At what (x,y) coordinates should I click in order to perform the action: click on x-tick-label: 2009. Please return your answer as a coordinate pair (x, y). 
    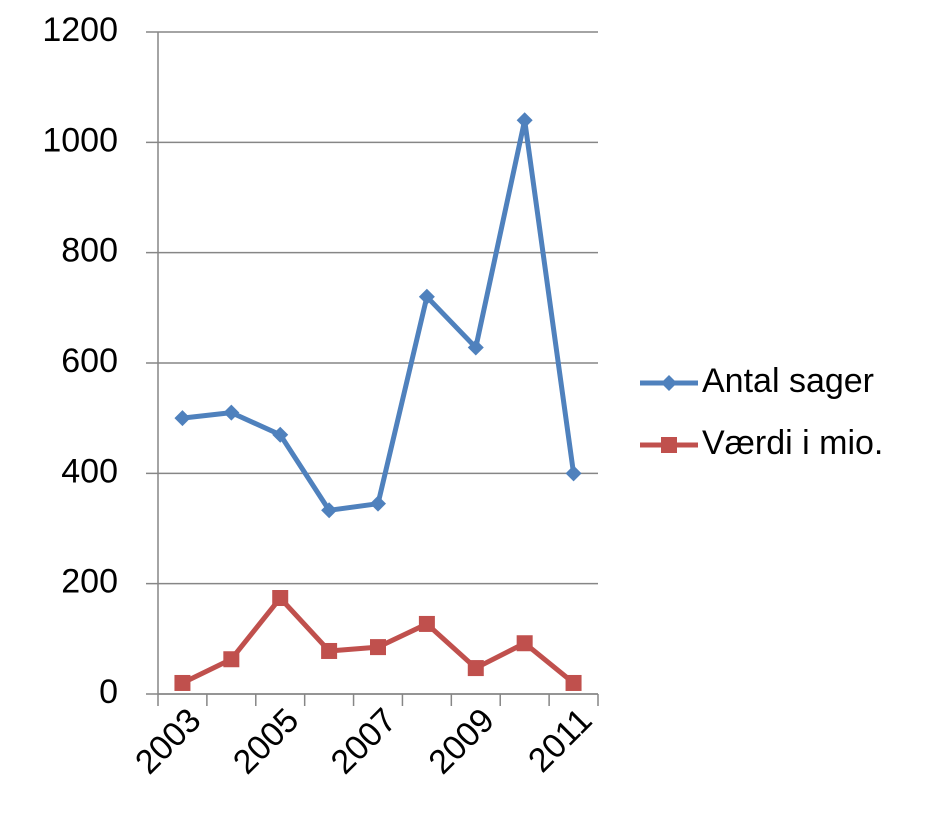
    Looking at the image, I should click on (461, 741).